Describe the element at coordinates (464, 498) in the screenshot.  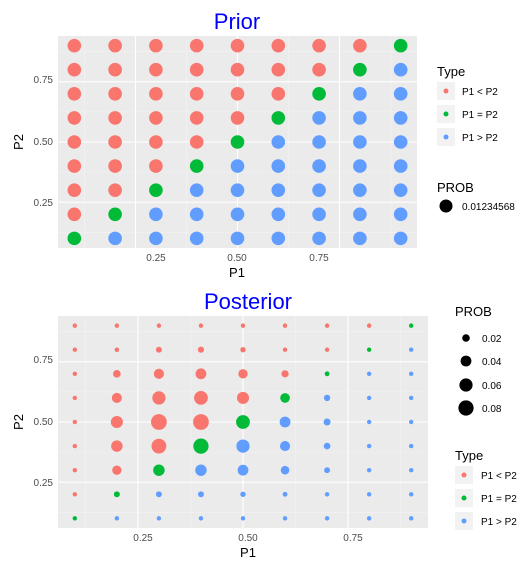
I see `posterior-legend-key-eq` at that location.